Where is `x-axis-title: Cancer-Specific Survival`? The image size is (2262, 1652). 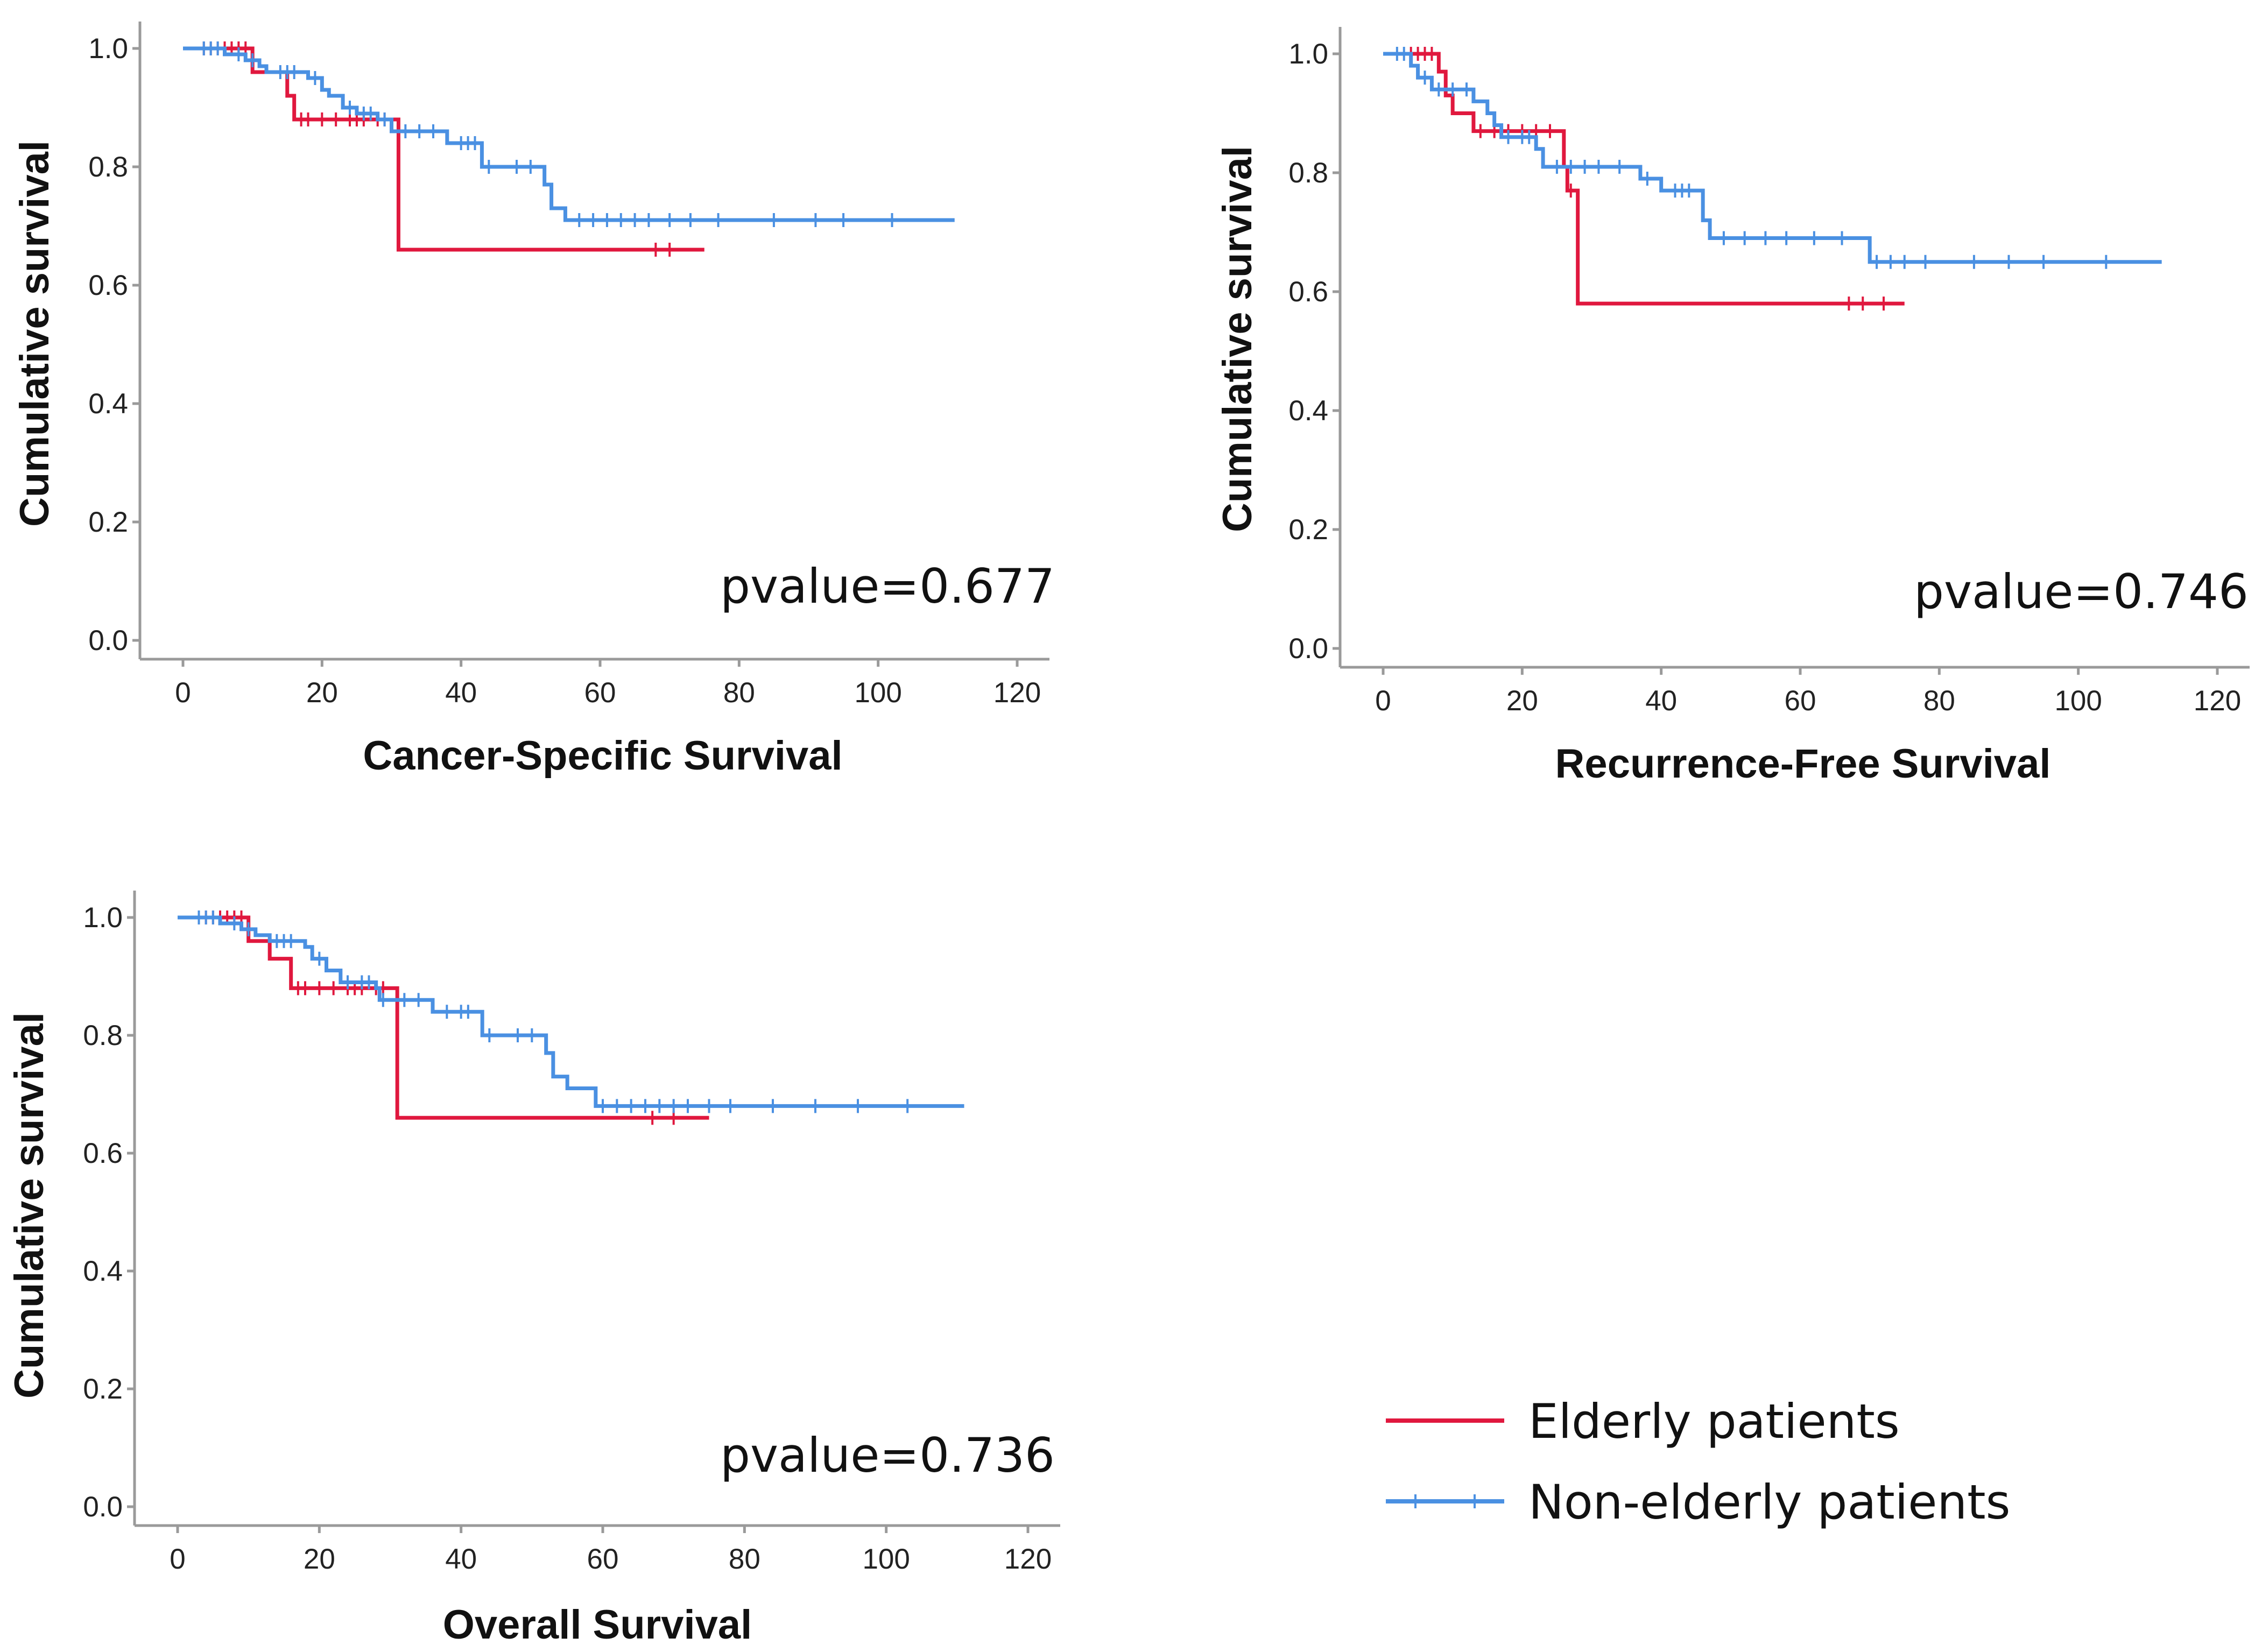
x-axis-title: Cancer-Specific Survival is located at coordinates (602, 756).